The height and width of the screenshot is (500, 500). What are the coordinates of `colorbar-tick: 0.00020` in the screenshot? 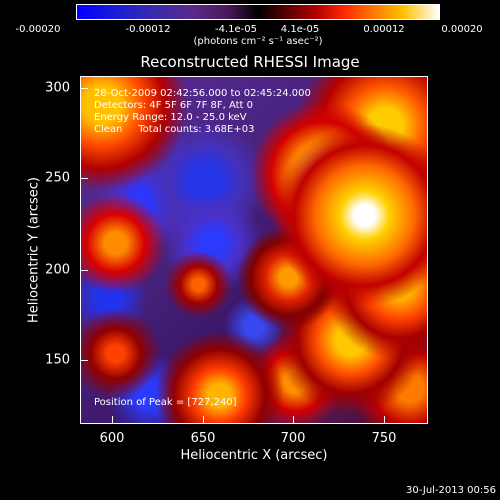 It's located at (462, 29).